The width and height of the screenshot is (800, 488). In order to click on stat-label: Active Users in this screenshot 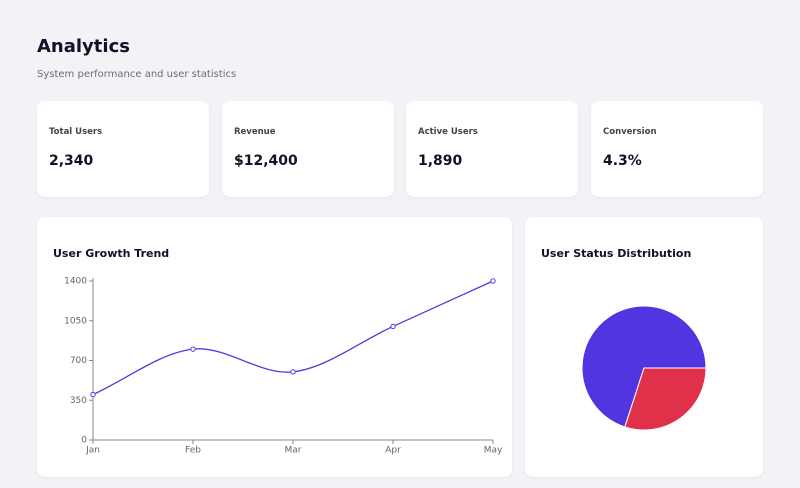, I will do `click(448, 132)`.